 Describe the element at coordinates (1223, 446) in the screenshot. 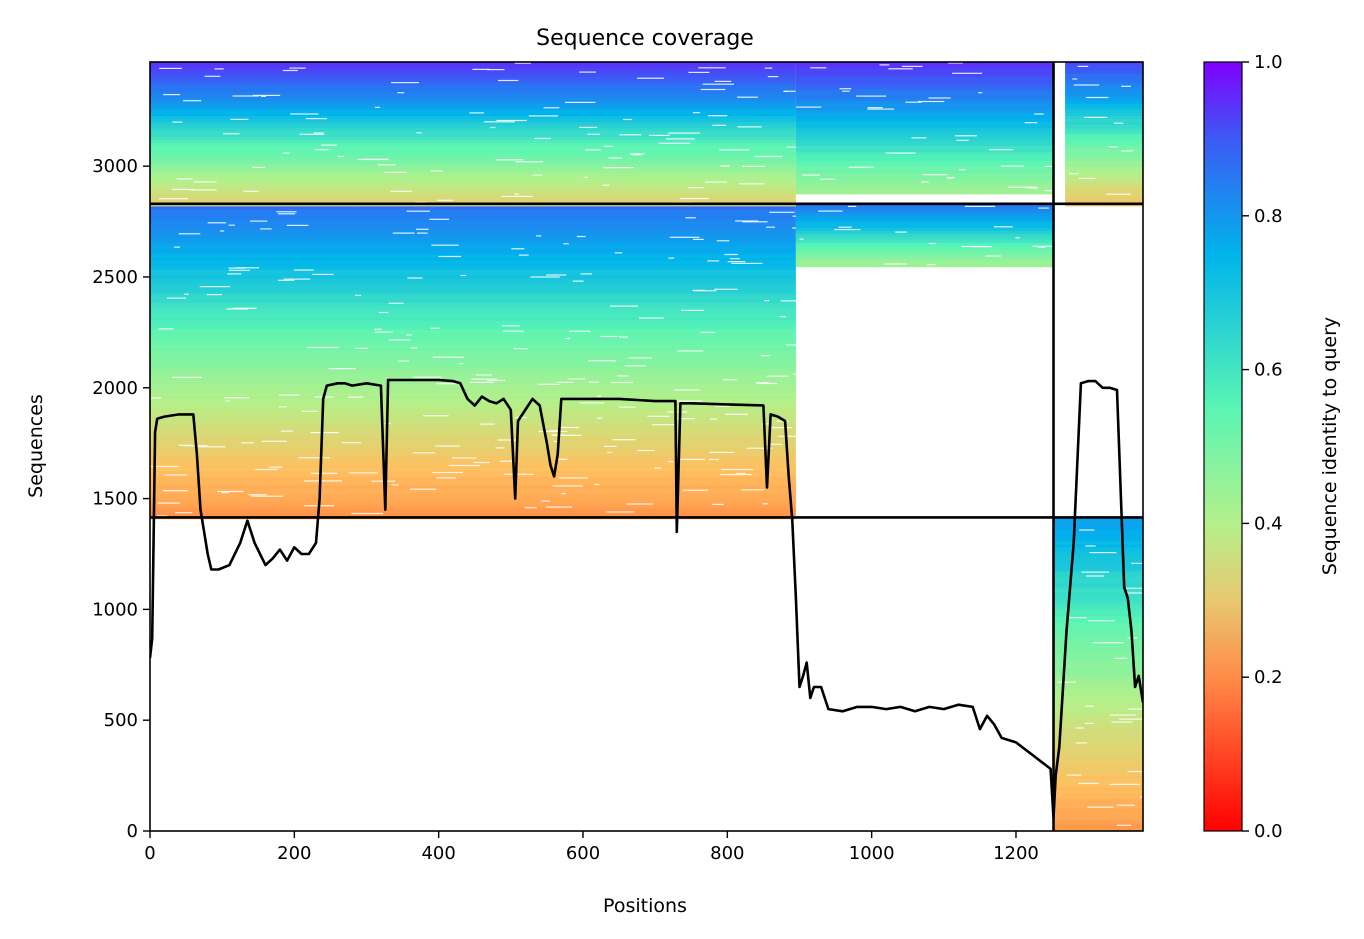

I see `colorbar` at that location.